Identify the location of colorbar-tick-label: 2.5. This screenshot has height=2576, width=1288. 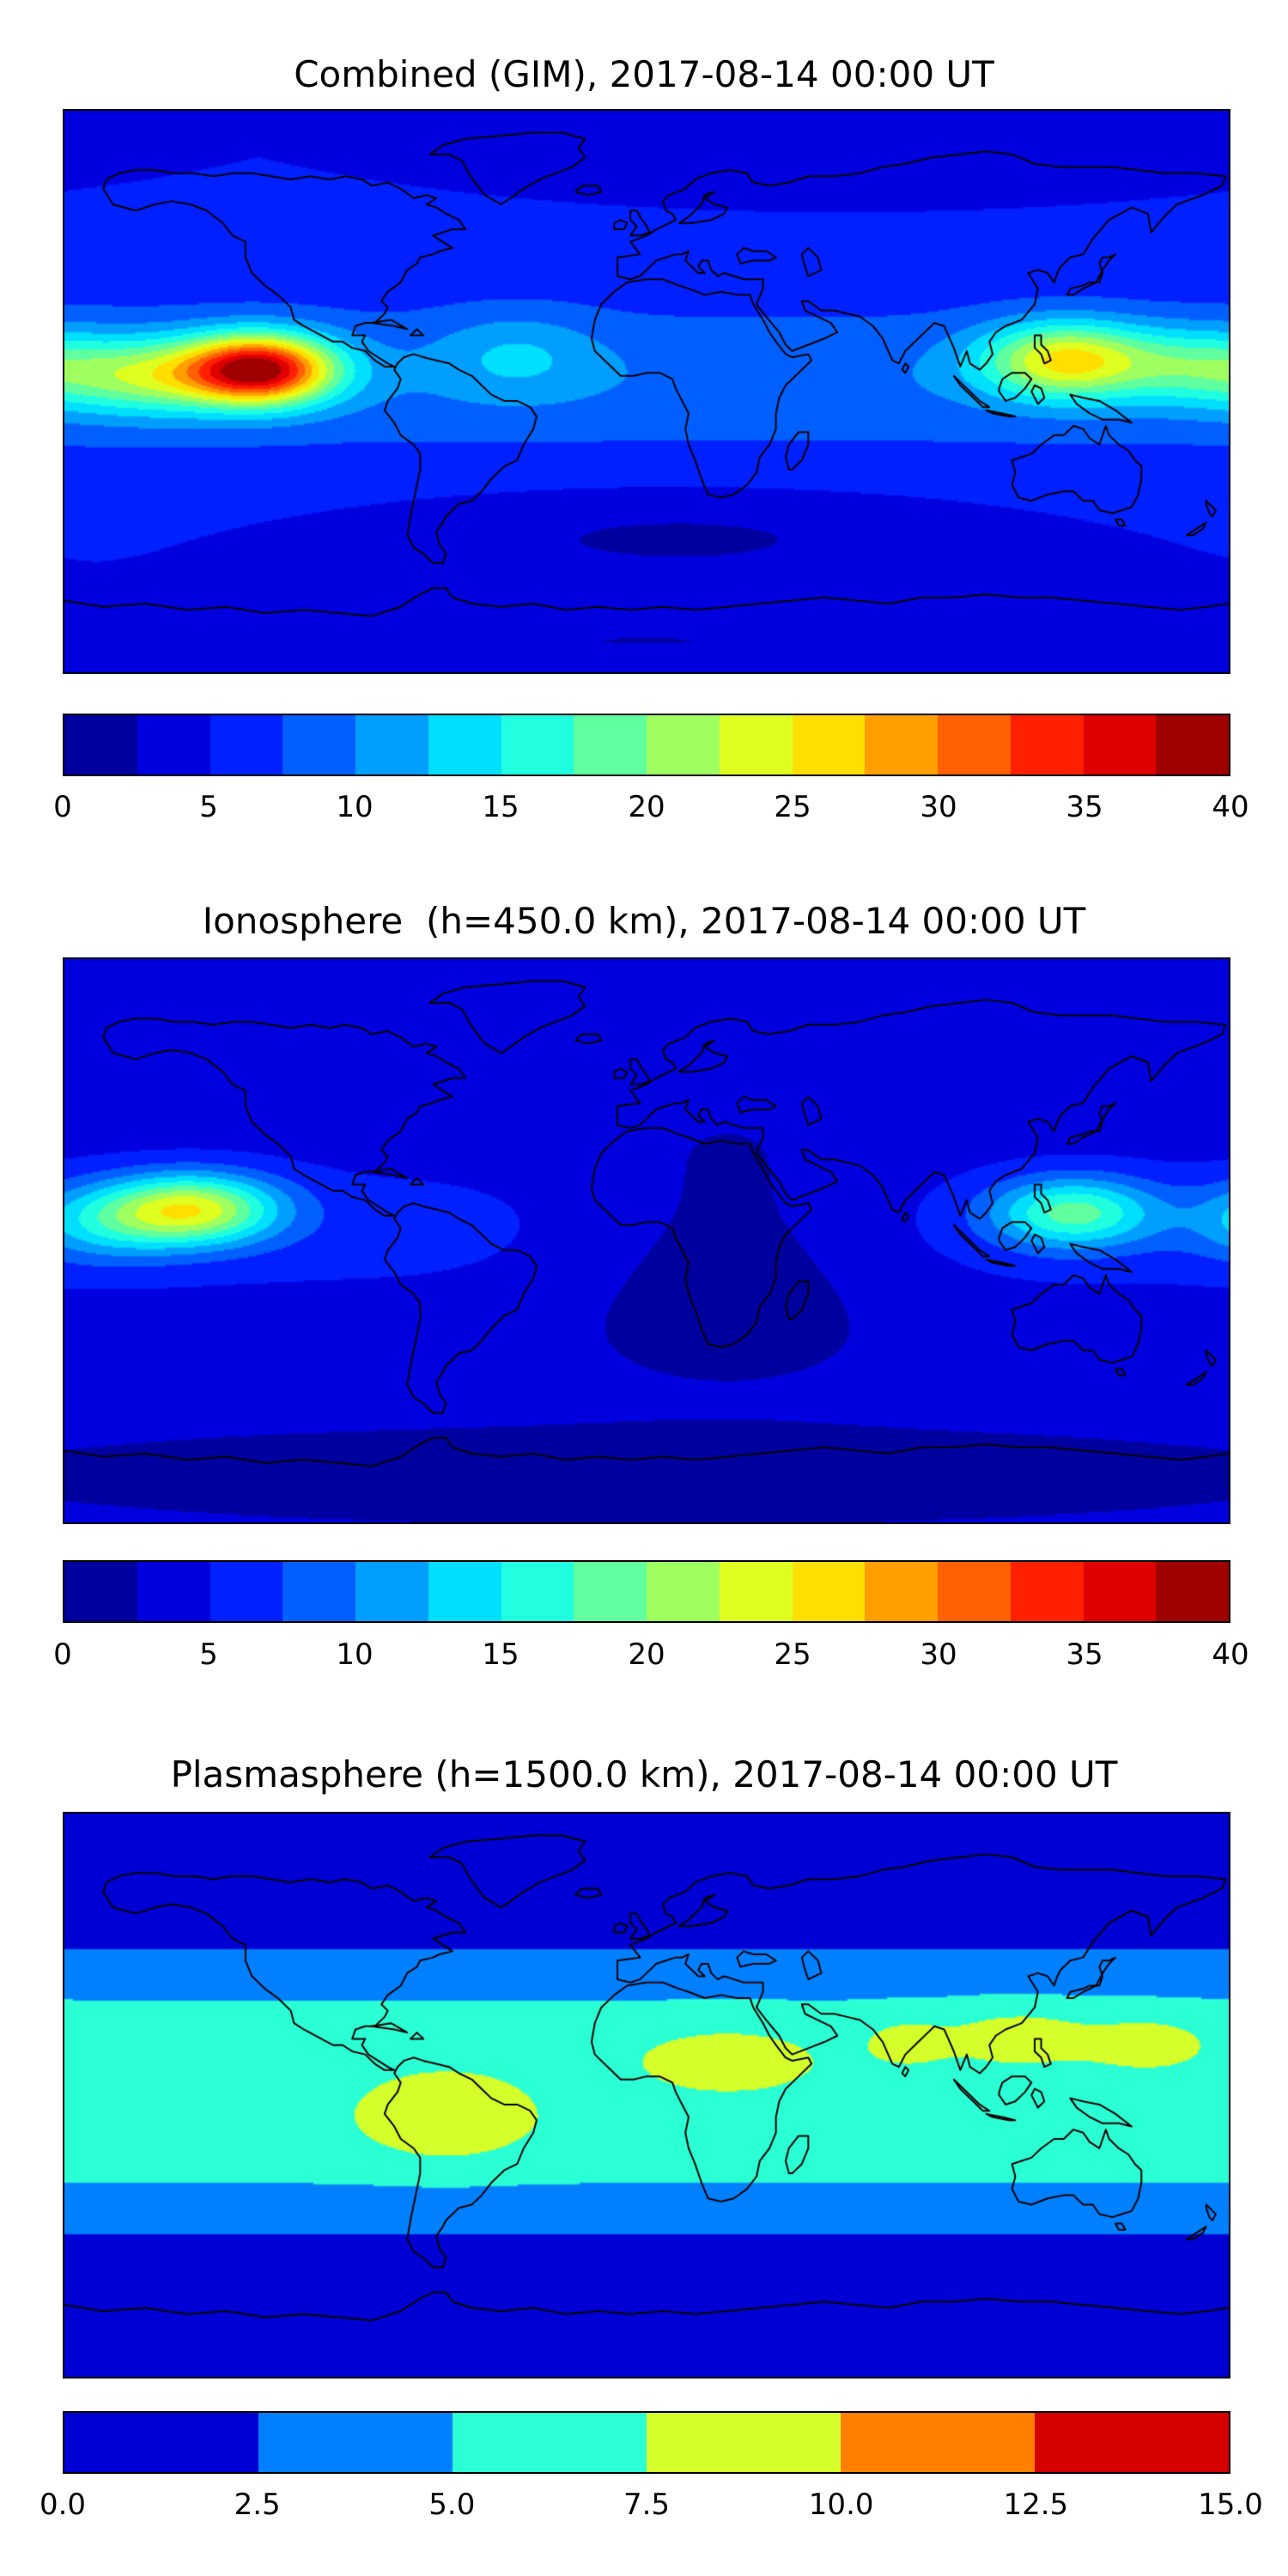
(258, 2505).